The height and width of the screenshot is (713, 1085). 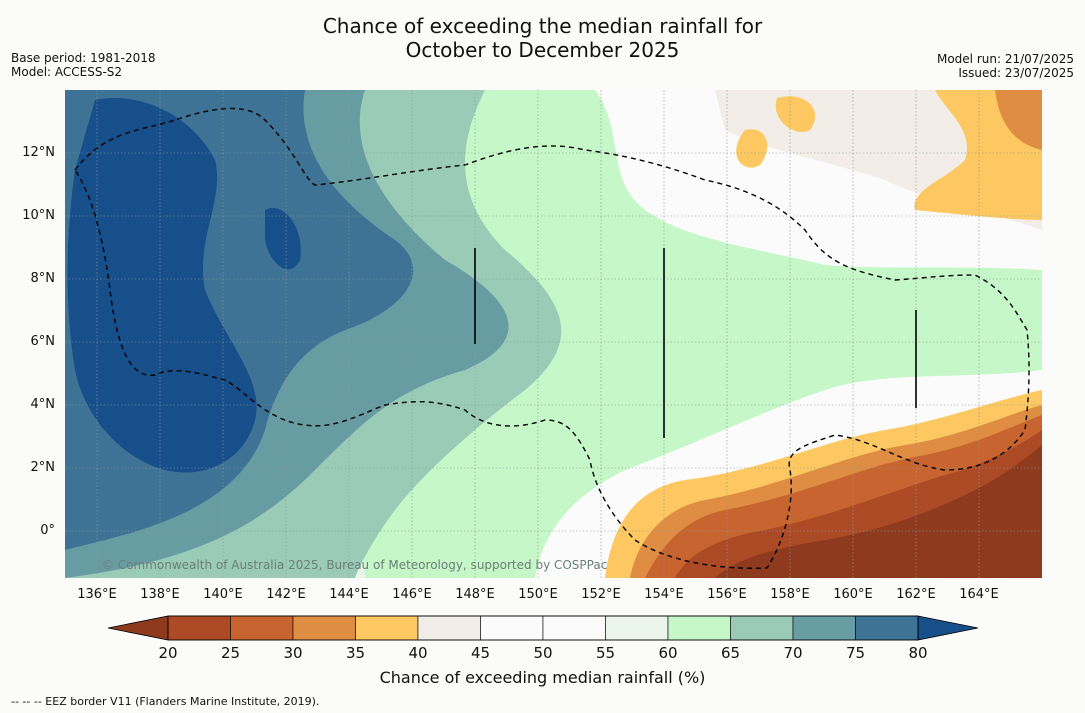 What do you see at coordinates (538, 594) in the screenshot?
I see `lon-label-150e: 150°E` at bounding box center [538, 594].